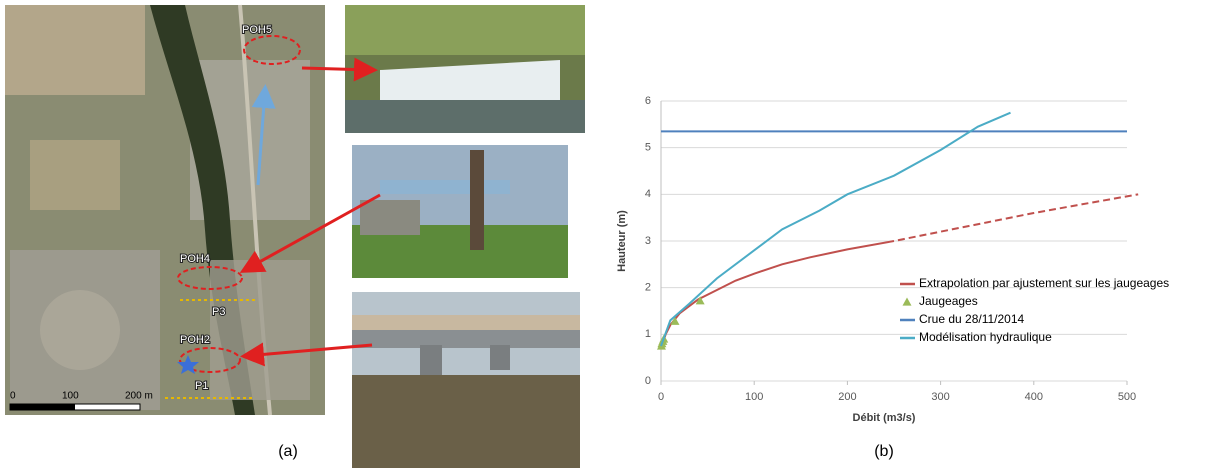 Image resolution: width=1221 pixels, height=474 pixels. Describe the element at coordinates (263, 135) in the screenshot. I see `flow-arrow` at that location.